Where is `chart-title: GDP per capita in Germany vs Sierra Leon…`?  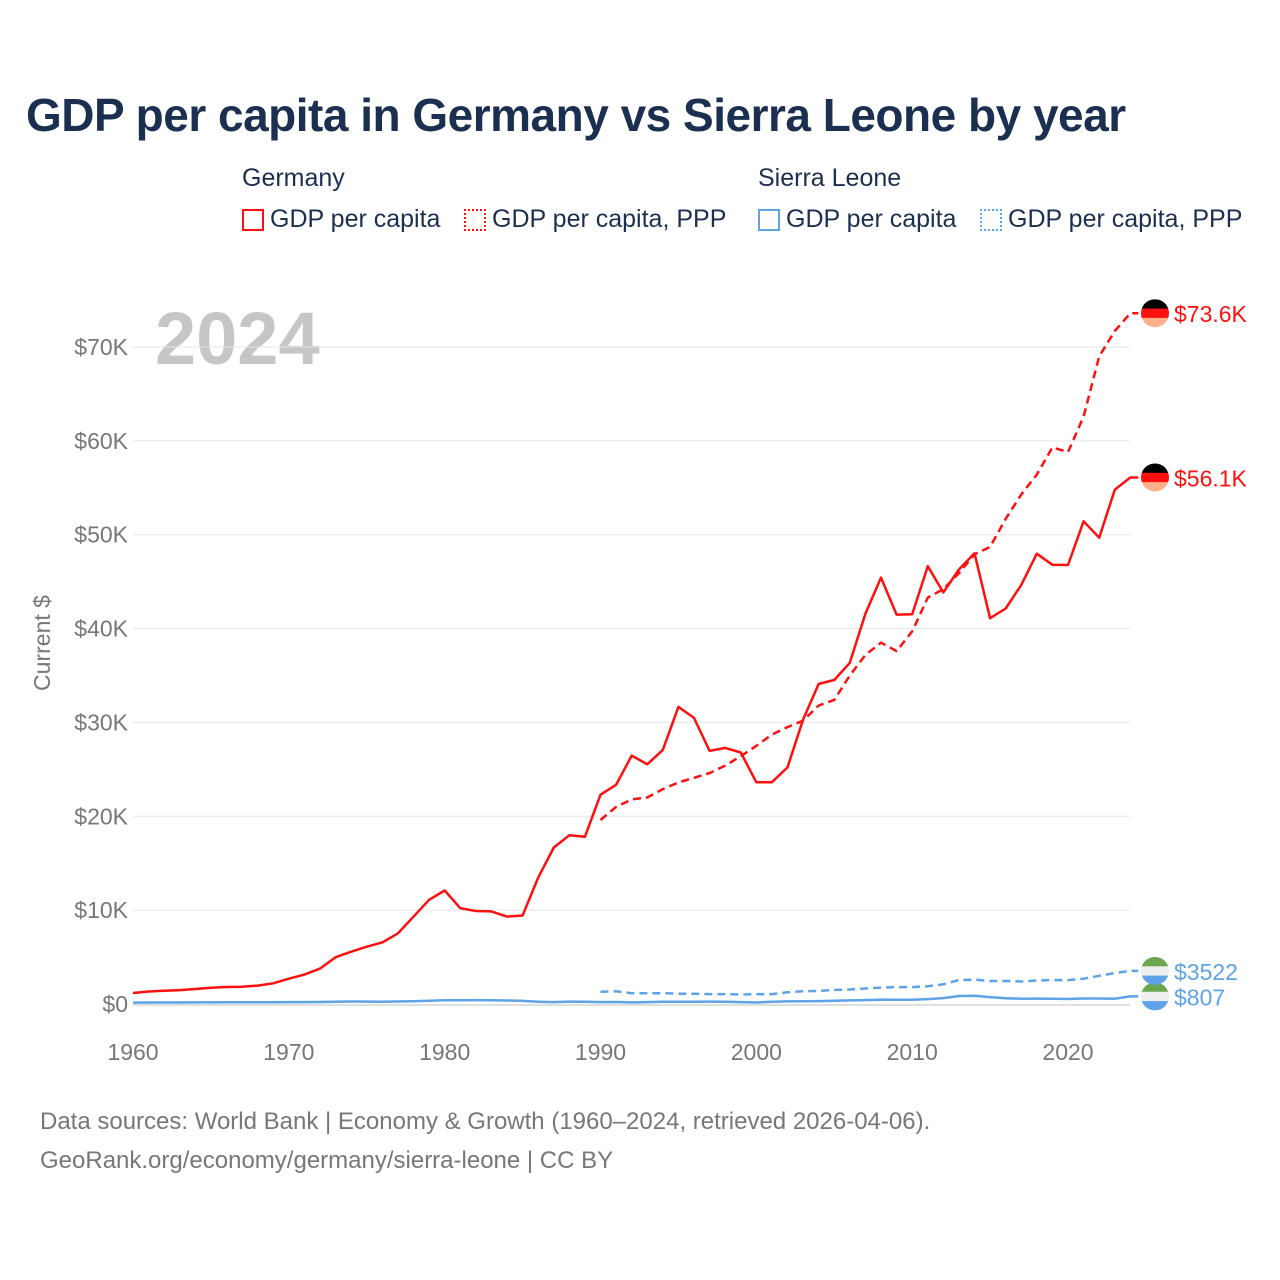 chart-title: GDP per capita in Germany vs Sierra Leon… is located at coordinates (576, 115).